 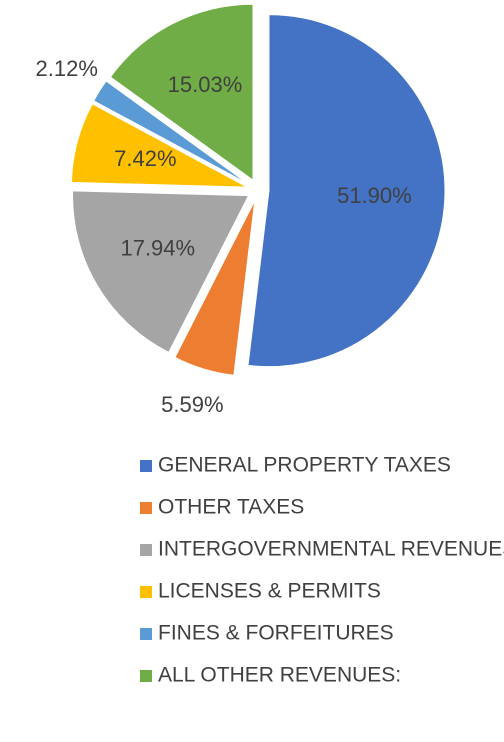 I want to click on legend-label: GENERAL PROPERTY TAXES, so click(x=304, y=465).